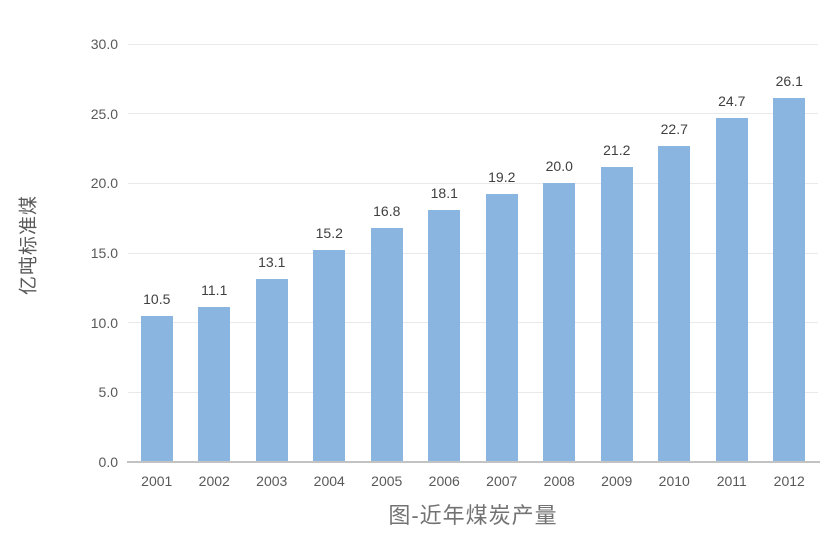 This screenshot has width=838, height=550. I want to click on x-axis-tick-label: 2008, so click(559, 481).